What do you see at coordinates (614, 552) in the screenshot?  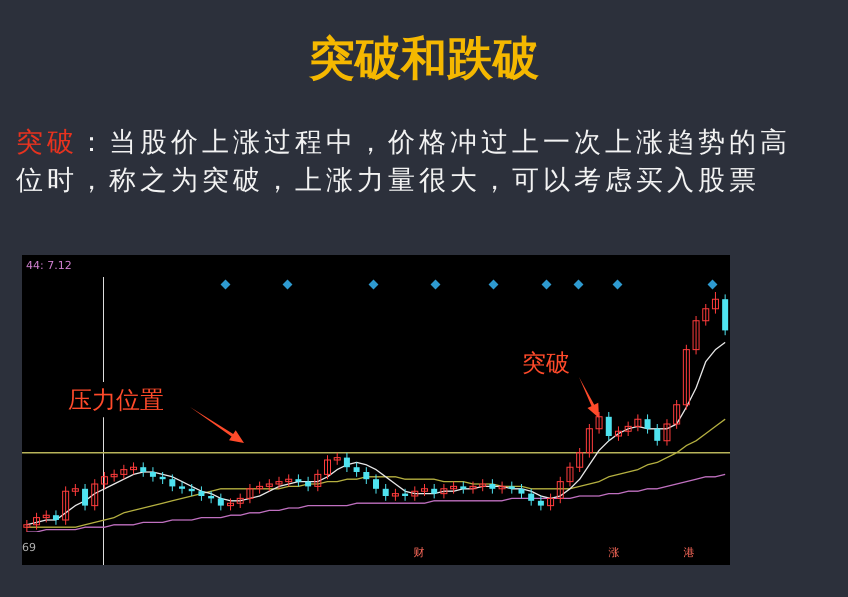 I see `text: 涨` at bounding box center [614, 552].